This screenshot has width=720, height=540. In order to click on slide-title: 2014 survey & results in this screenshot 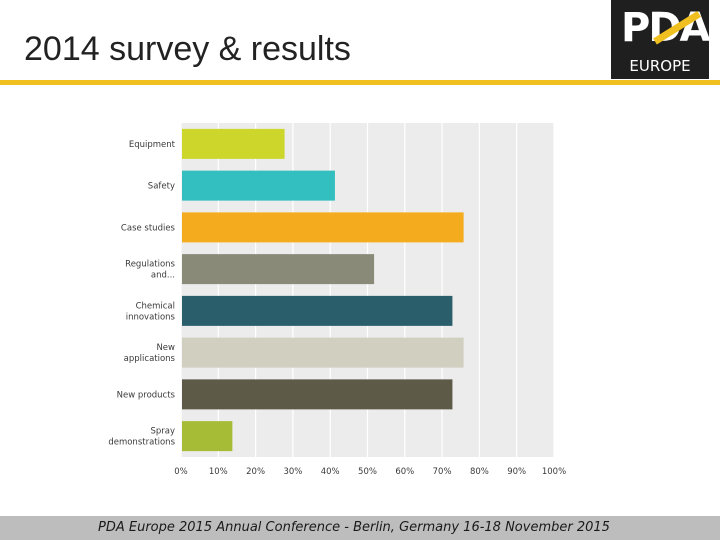, I will do `click(187, 49)`.